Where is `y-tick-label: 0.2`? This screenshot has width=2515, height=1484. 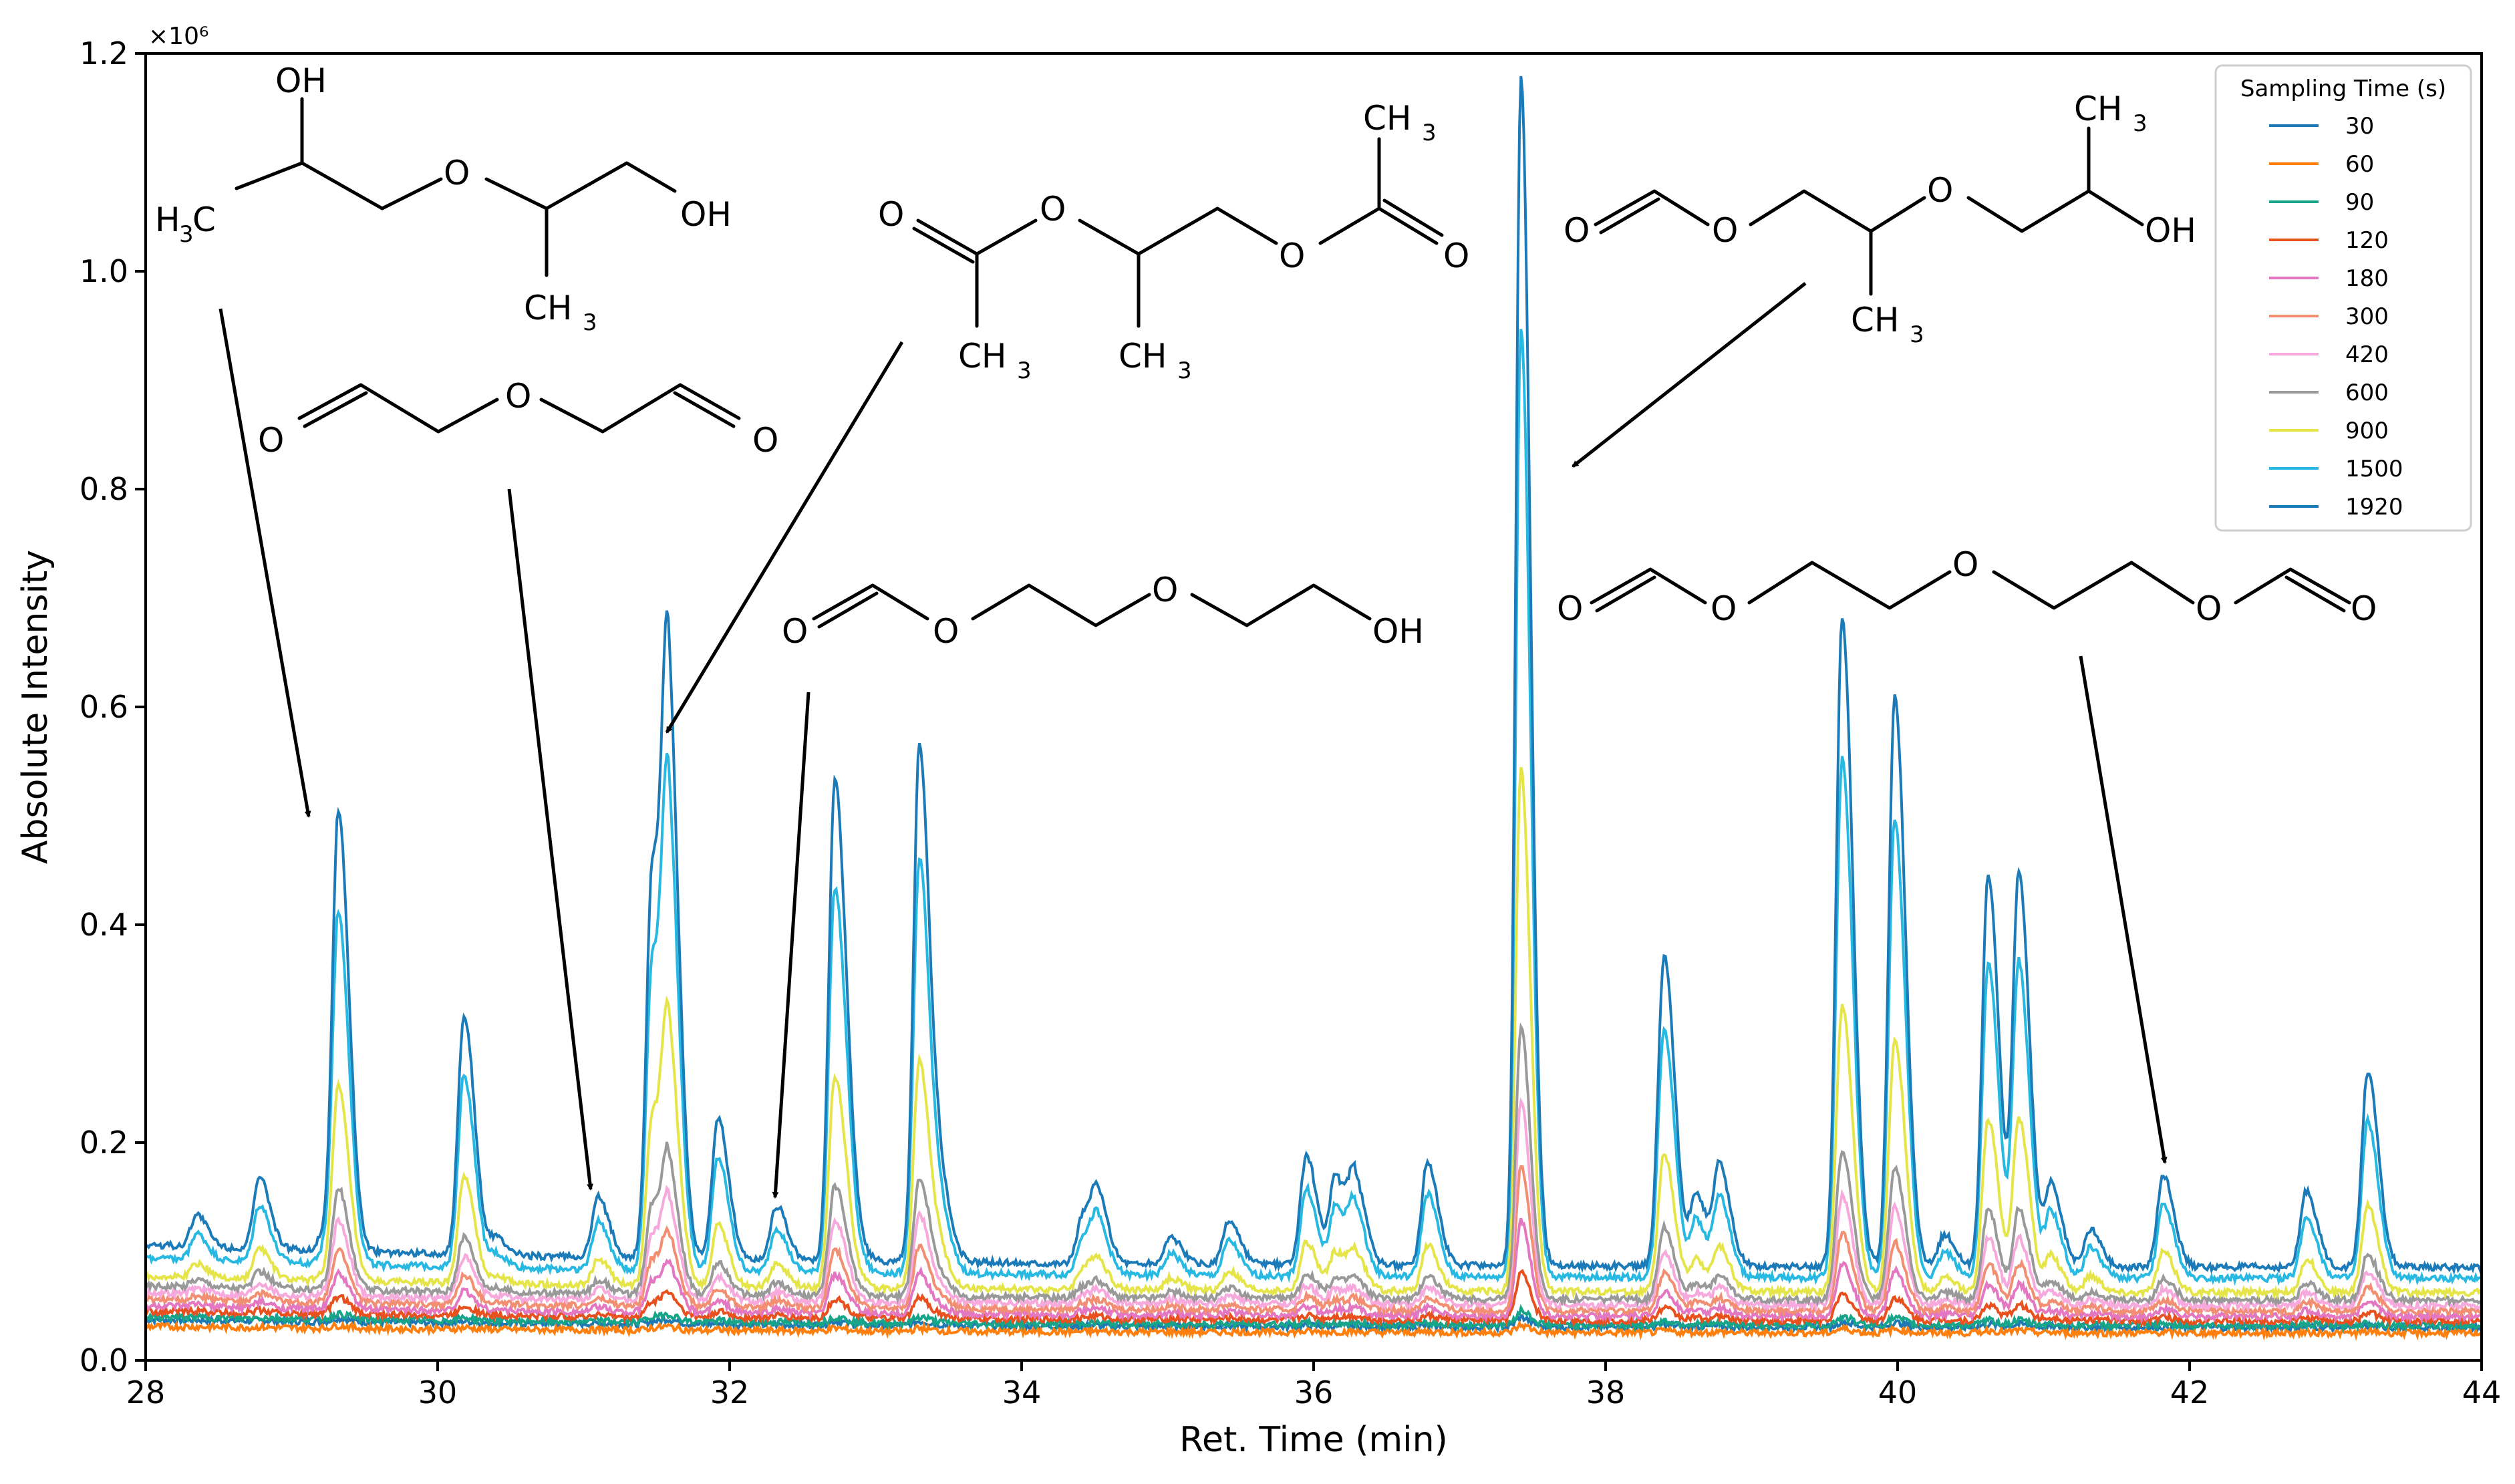 y-tick-label: 0.2 is located at coordinates (104, 1143).